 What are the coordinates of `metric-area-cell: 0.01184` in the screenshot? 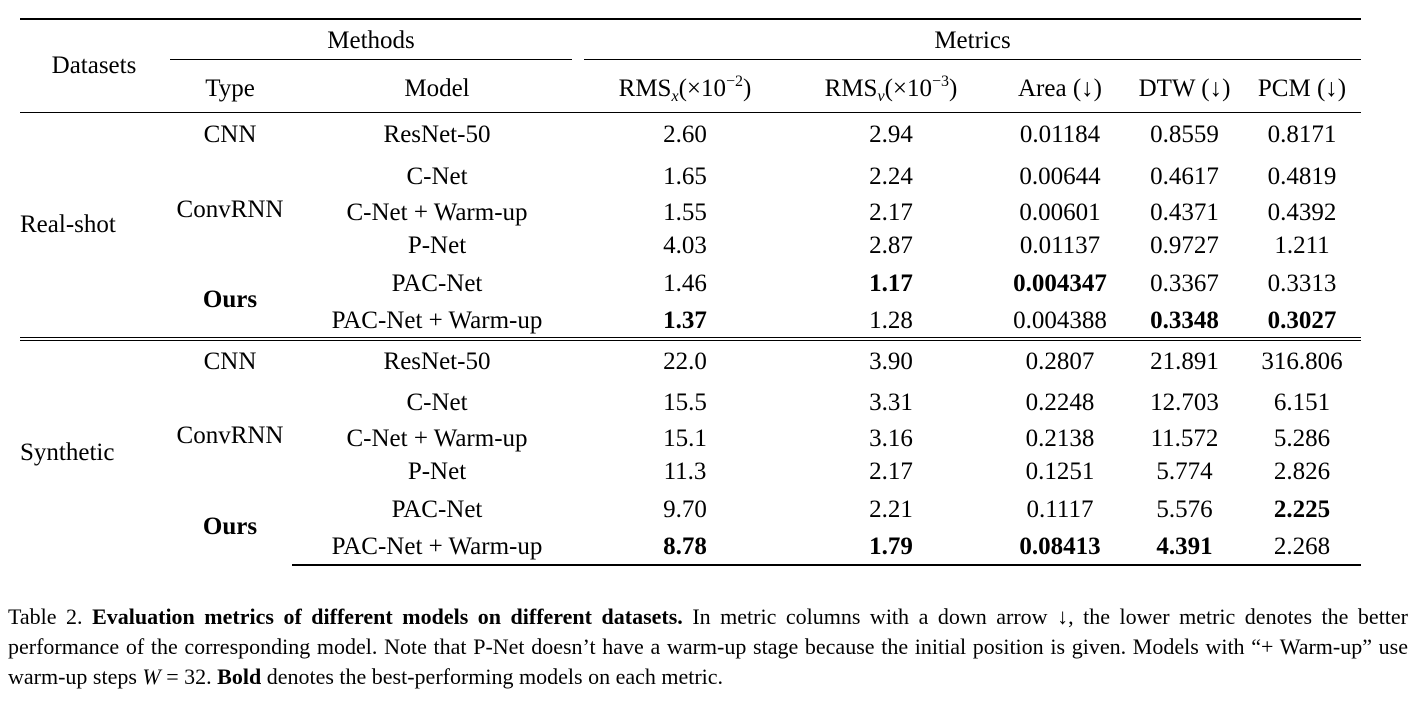 It's located at (1060, 134).